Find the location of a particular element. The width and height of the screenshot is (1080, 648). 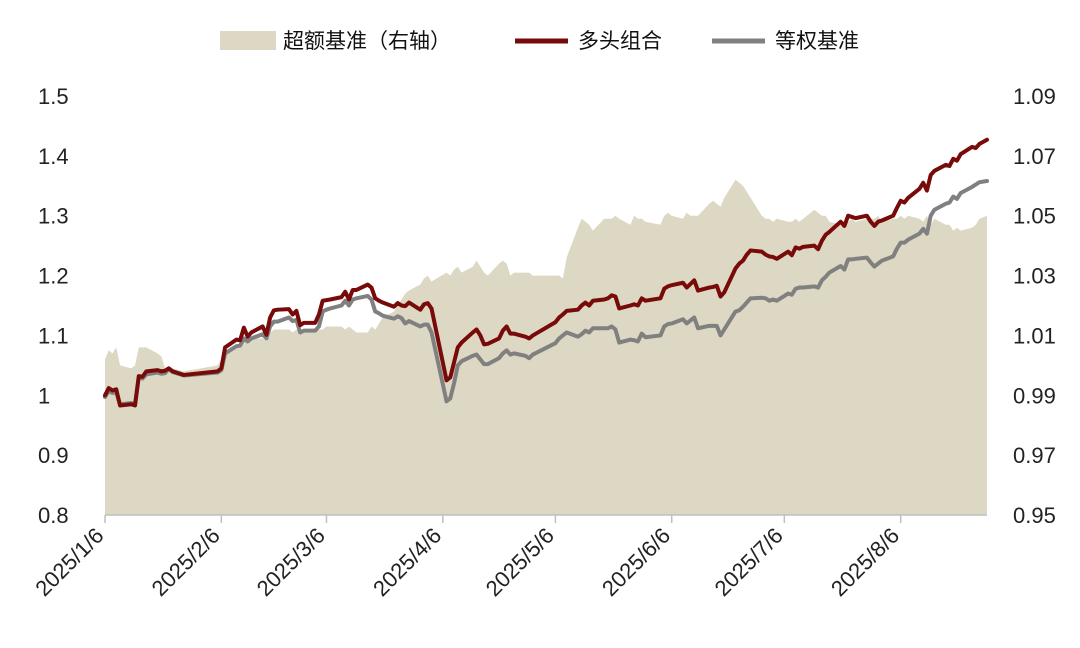

y-left-tick-label: 1.4 is located at coordinates (53, 156).